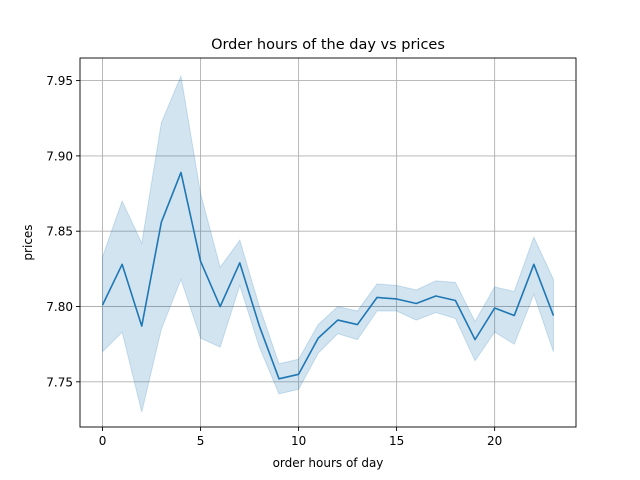  Describe the element at coordinates (59, 382) in the screenshot. I see `y-tick-label: 7.75` at that location.